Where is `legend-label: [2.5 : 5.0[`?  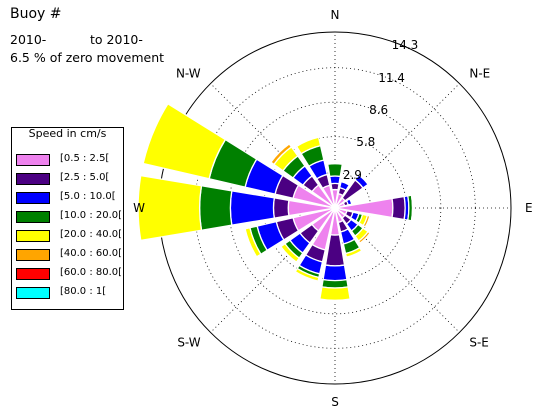
legend-label: [2.5 : 5.0[ is located at coordinates (85, 177).